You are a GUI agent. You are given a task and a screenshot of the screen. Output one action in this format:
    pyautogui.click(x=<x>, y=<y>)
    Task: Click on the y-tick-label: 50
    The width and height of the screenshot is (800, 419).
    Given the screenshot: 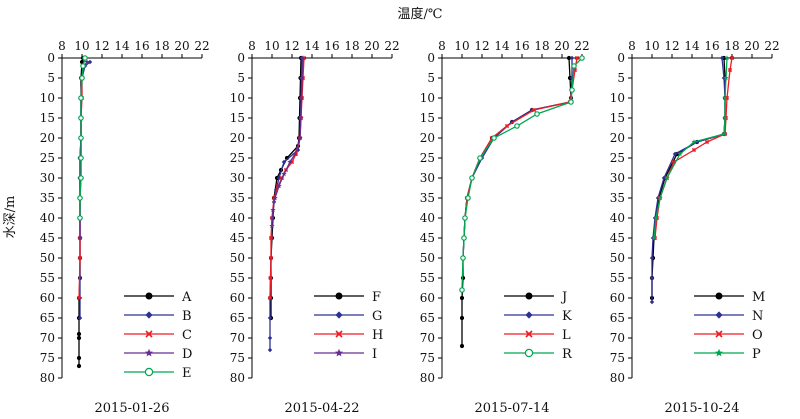 What is the action you would take?
    pyautogui.click(x=617, y=258)
    